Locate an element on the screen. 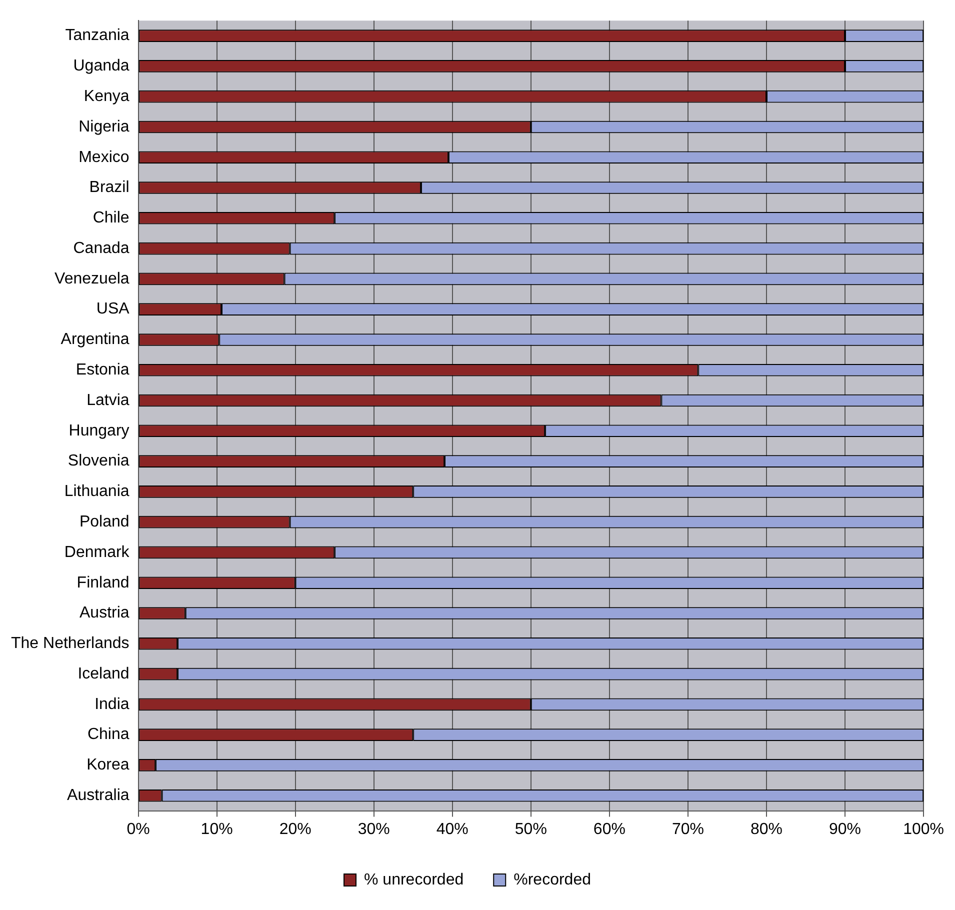 The image size is (955, 910). x-tick-label: 0% is located at coordinates (138, 829).